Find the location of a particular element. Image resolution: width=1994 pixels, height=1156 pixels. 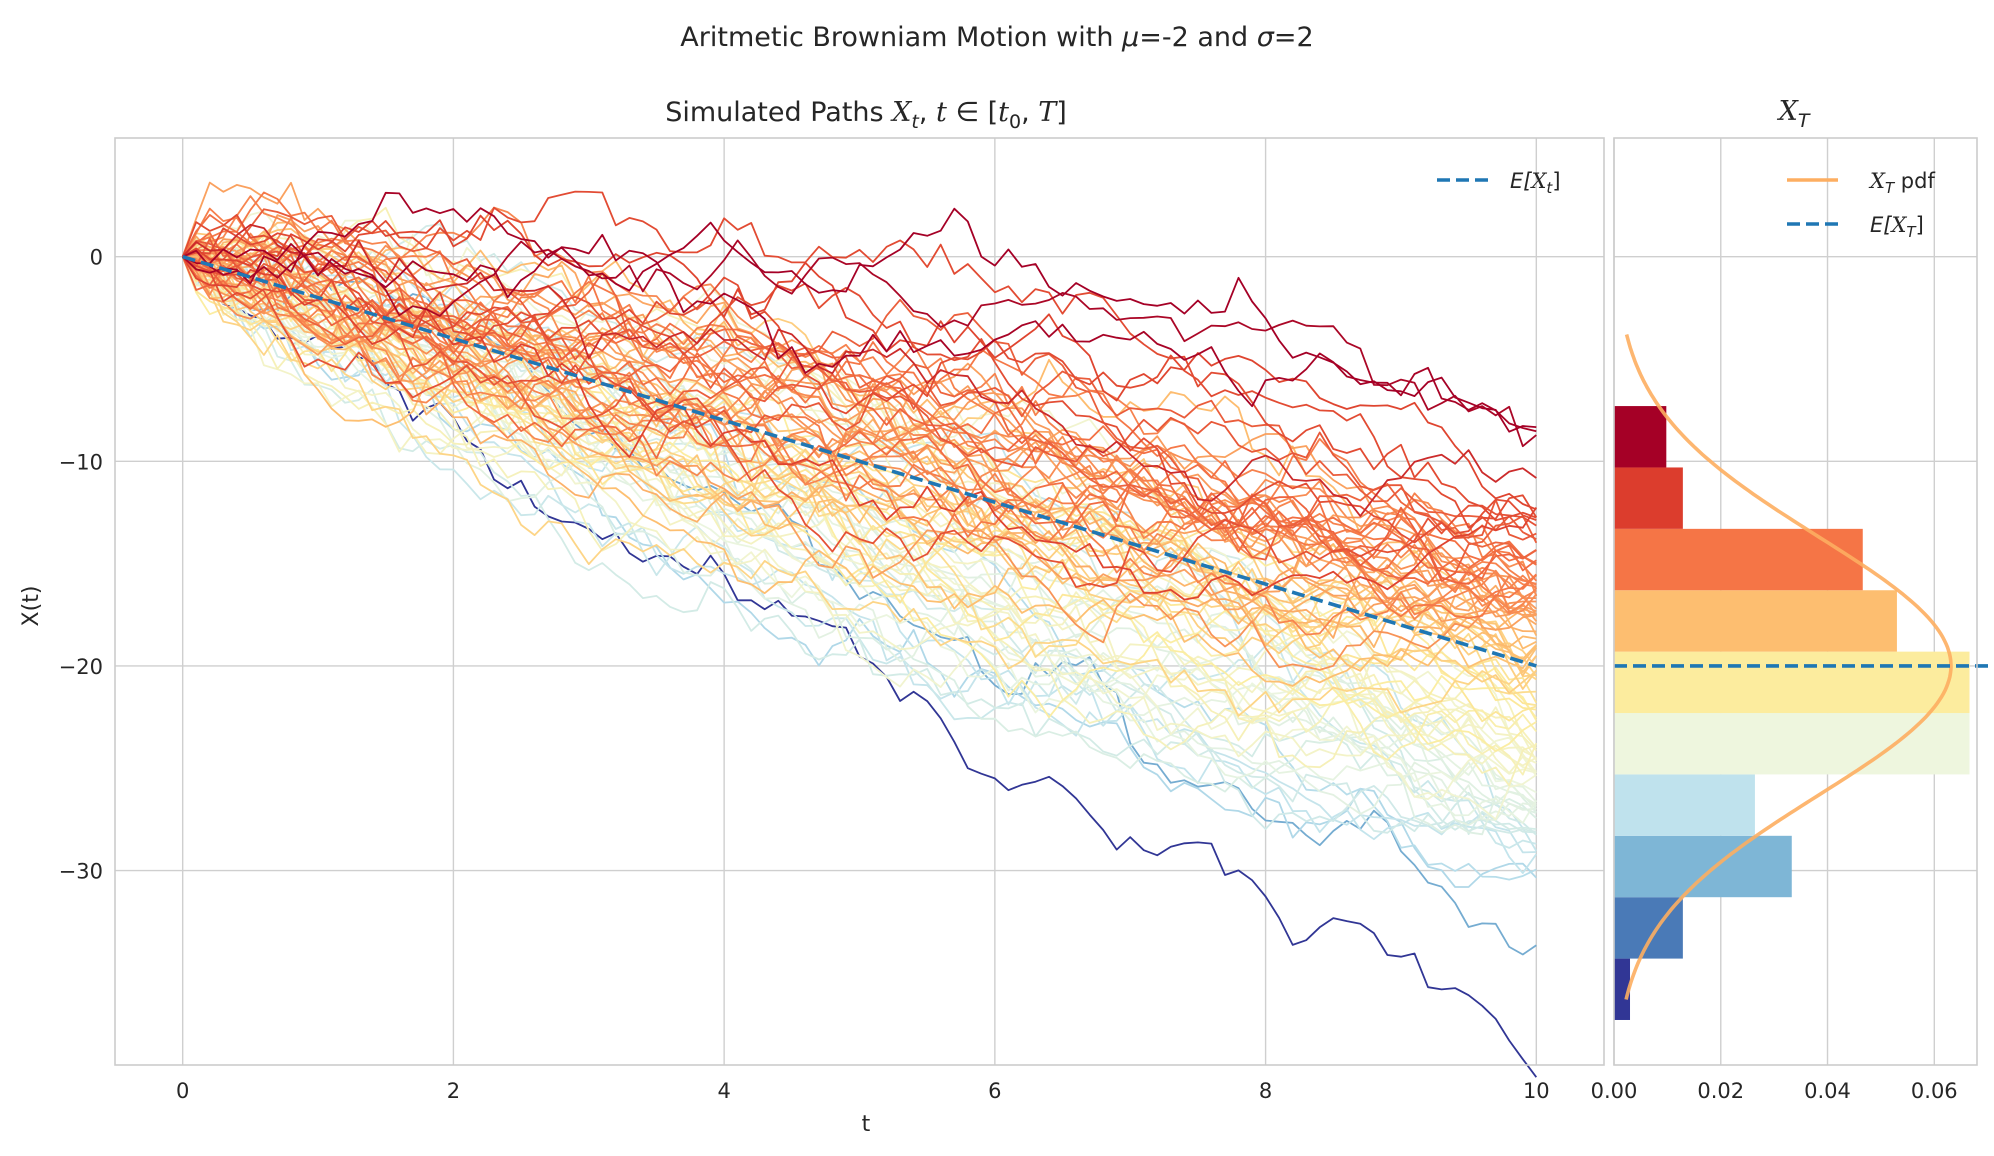

legend-label-expected-T: E[XT] is located at coordinates (1897, 227).